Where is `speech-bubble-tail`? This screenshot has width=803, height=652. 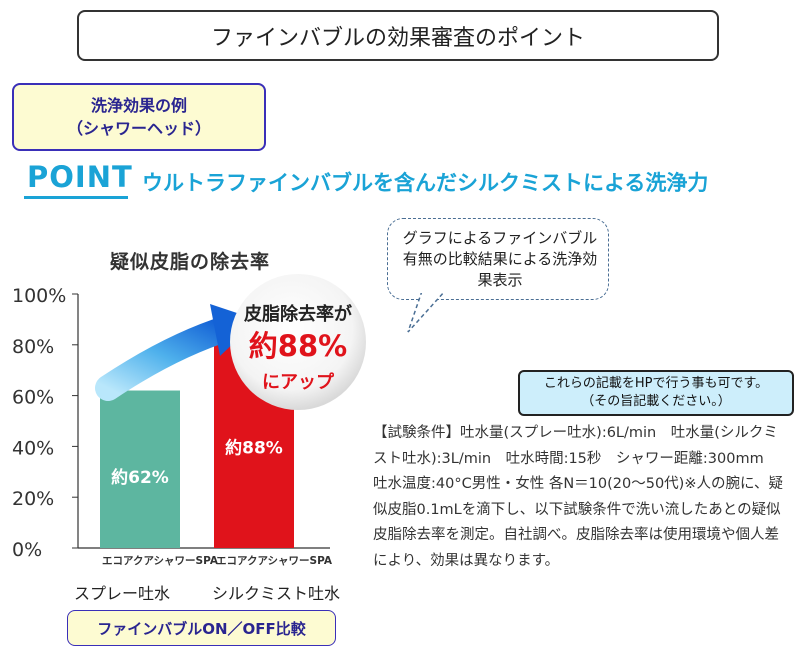 speech-bubble-tail is located at coordinates (426, 311).